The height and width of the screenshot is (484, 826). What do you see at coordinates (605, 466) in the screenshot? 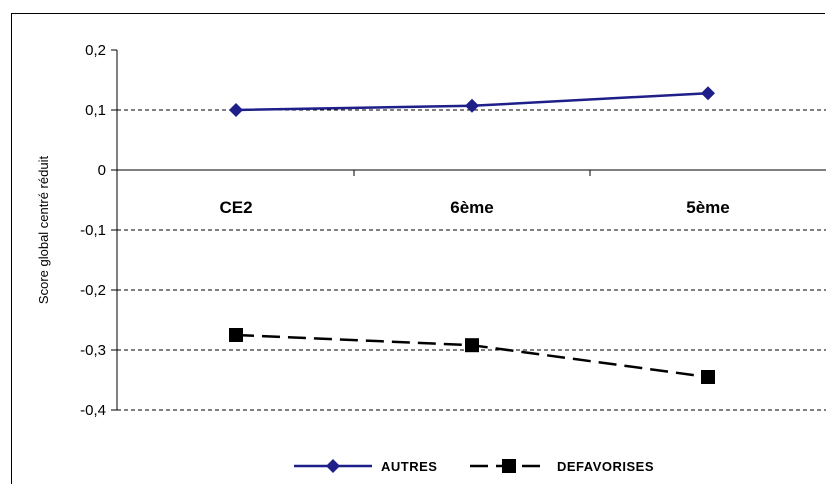
I see `legend-label: DEFAVORISES` at bounding box center [605, 466].